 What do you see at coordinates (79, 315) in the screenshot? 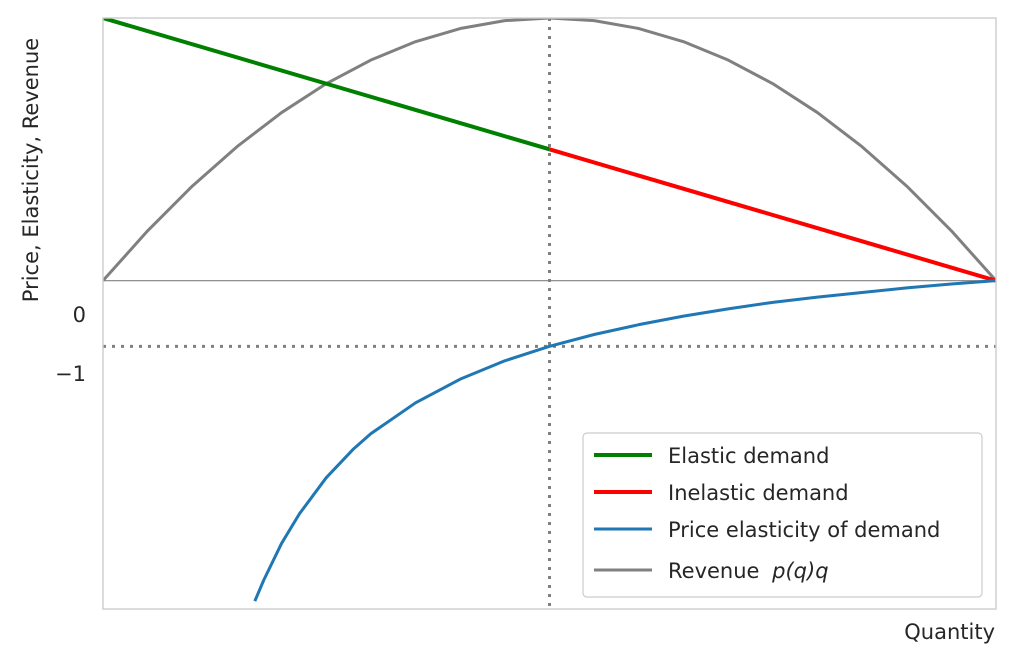
I see `y-tick-label-0: 0` at bounding box center [79, 315].